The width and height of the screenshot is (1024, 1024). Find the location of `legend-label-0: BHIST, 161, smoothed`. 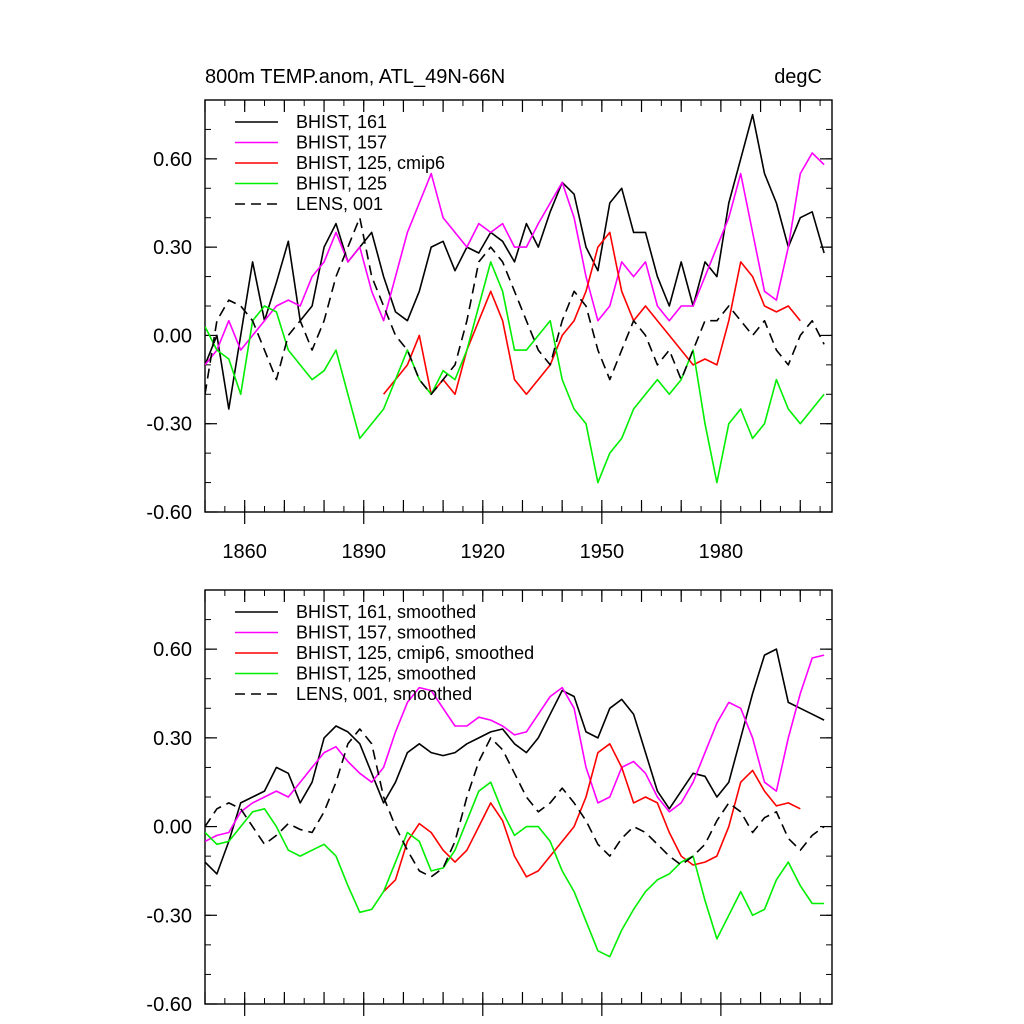

legend-label-0: BHIST, 161, smoothed is located at coordinates (386, 612).